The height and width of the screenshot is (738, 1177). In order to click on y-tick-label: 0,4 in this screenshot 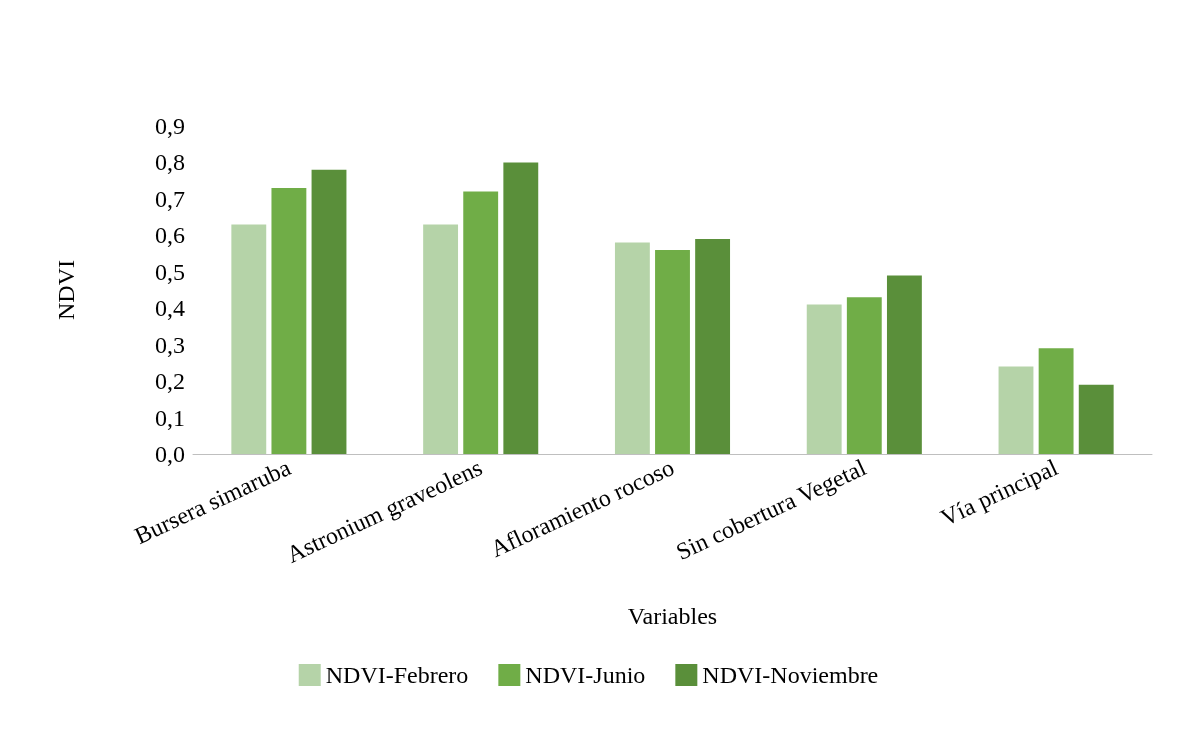, I will do `click(170, 308)`.